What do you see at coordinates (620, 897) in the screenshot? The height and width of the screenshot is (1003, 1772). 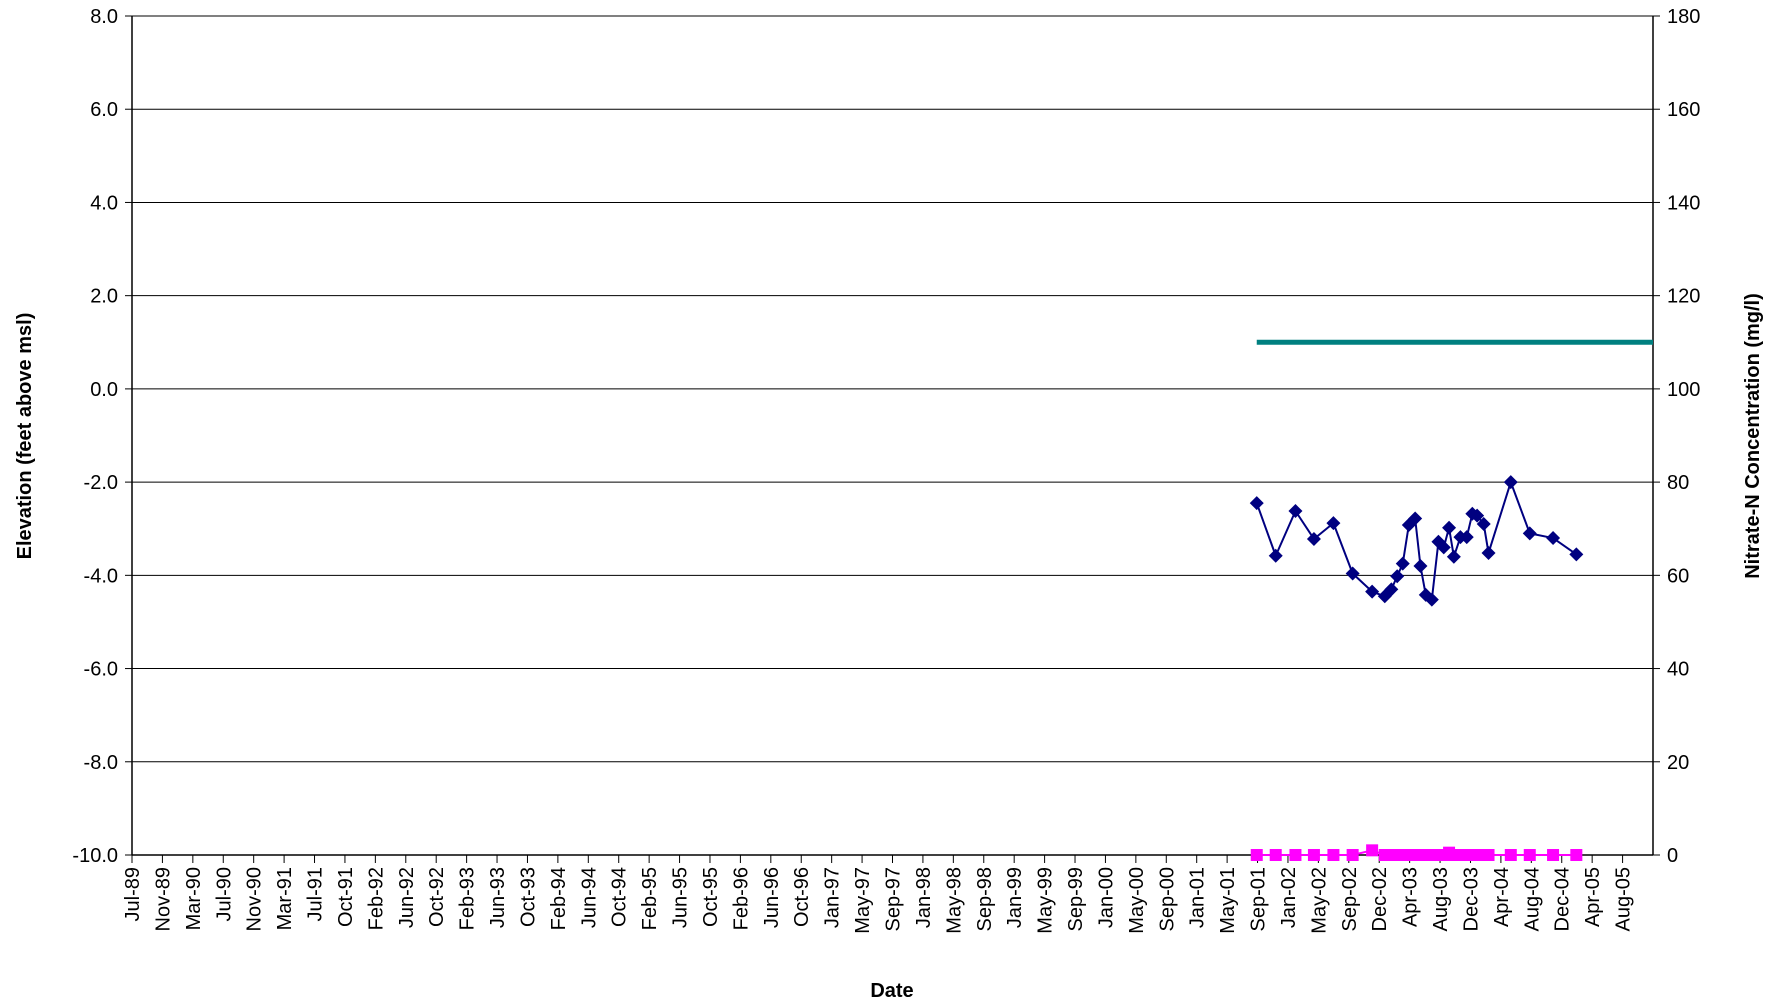 I see `x-tick-label: Oct-94` at bounding box center [620, 897].